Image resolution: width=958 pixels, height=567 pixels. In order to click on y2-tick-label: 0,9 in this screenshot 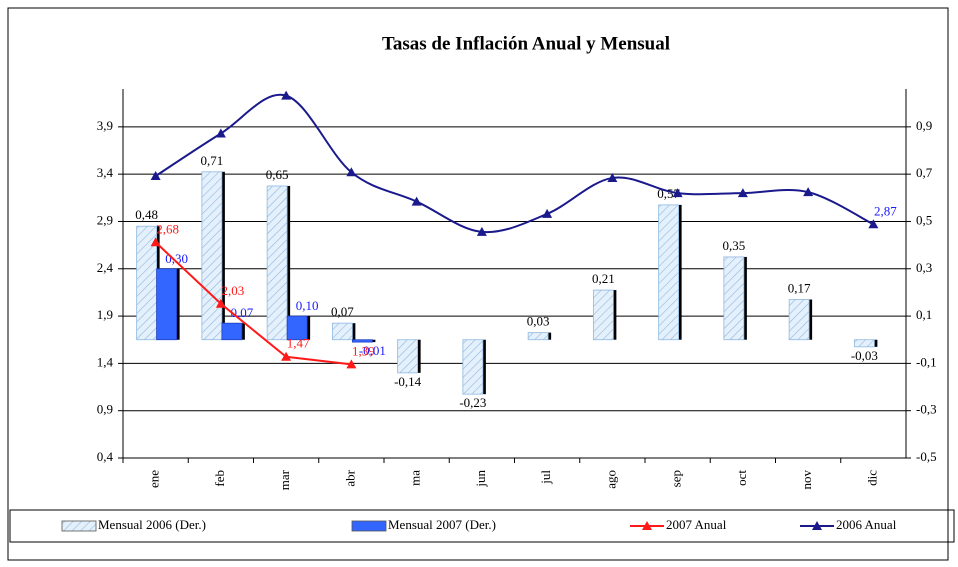, I will do `click(924, 125)`.